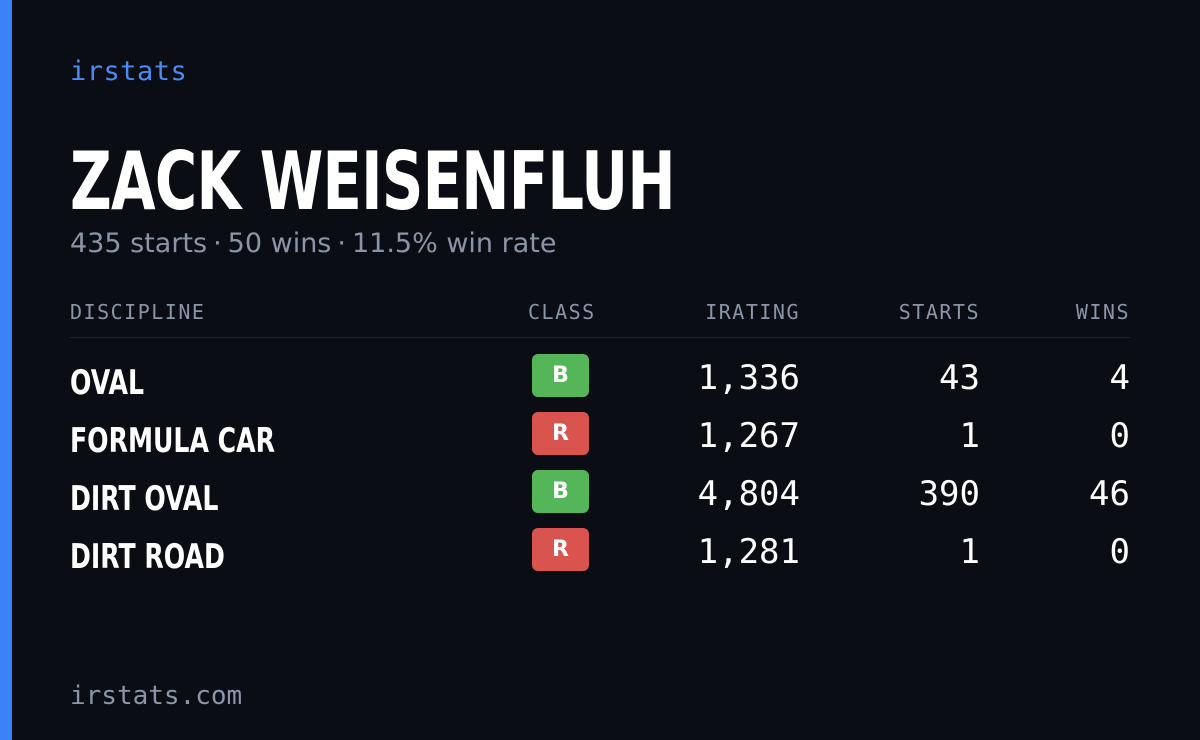 The height and width of the screenshot is (740, 1200). Describe the element at coordinates (373, 181) in the screenshot. I see `player-name: ZACK WEISENFLUH` at that location.